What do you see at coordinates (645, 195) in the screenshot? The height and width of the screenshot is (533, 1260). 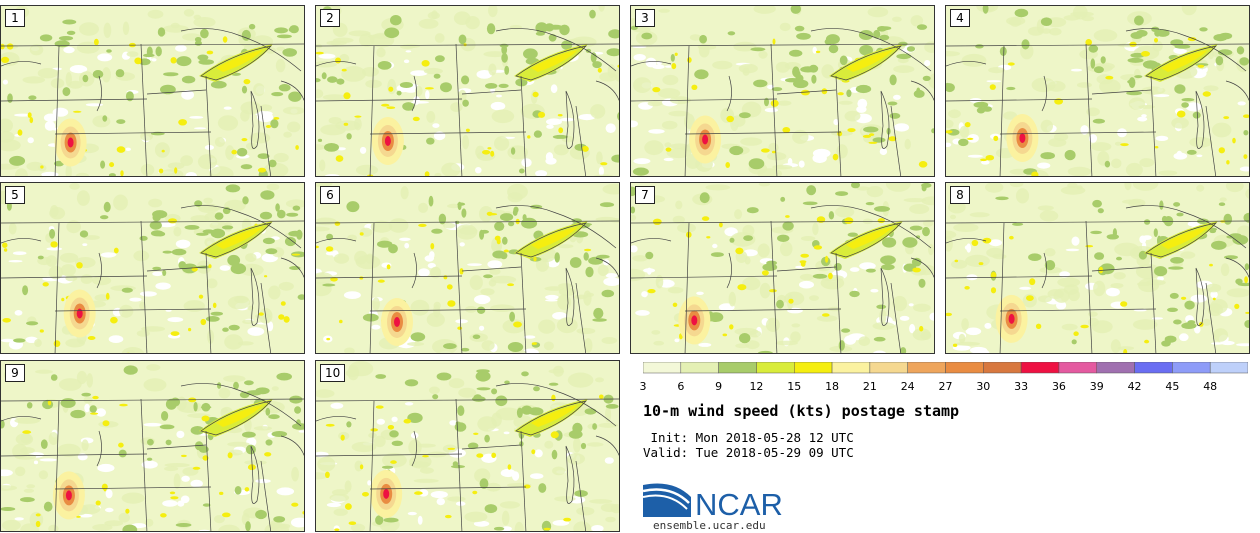 I see `panel-number-label: 7` at bounding box center [645, 195].